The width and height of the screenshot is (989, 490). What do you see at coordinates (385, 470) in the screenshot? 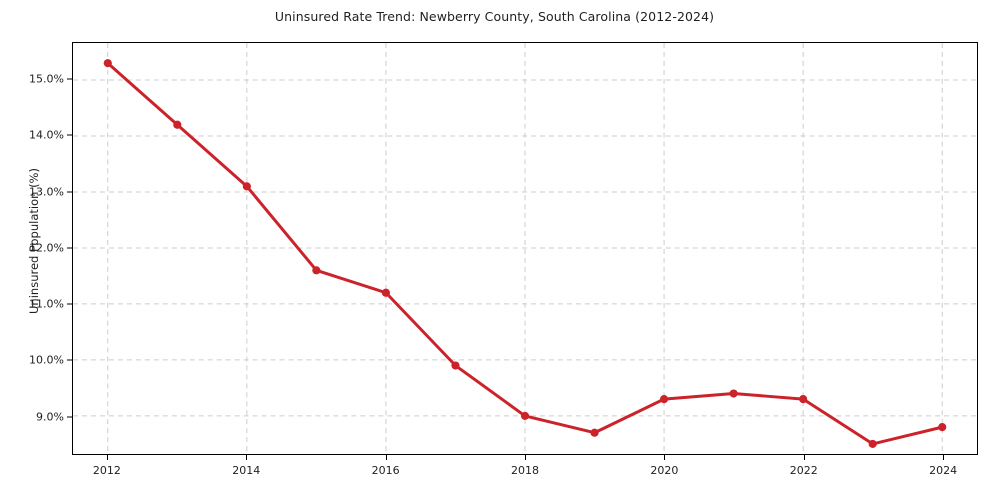
I see `x-tick-label: 2016` at bounding box center [385, 470].